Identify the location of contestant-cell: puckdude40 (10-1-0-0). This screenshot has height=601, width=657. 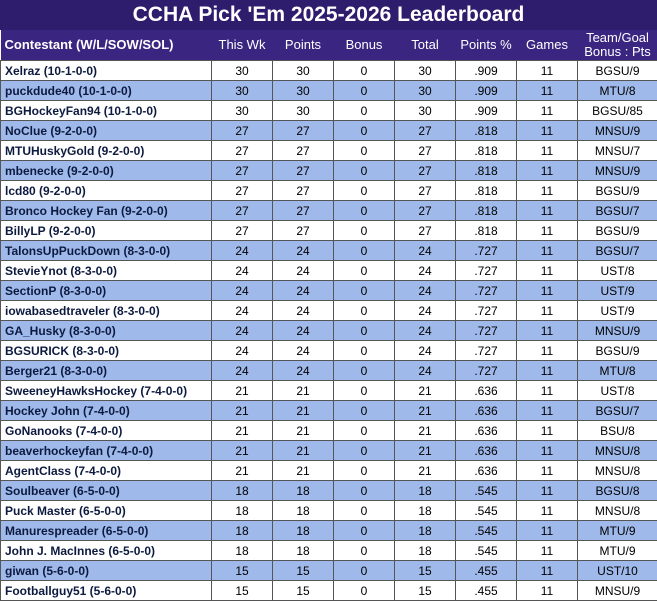
(106, 90).